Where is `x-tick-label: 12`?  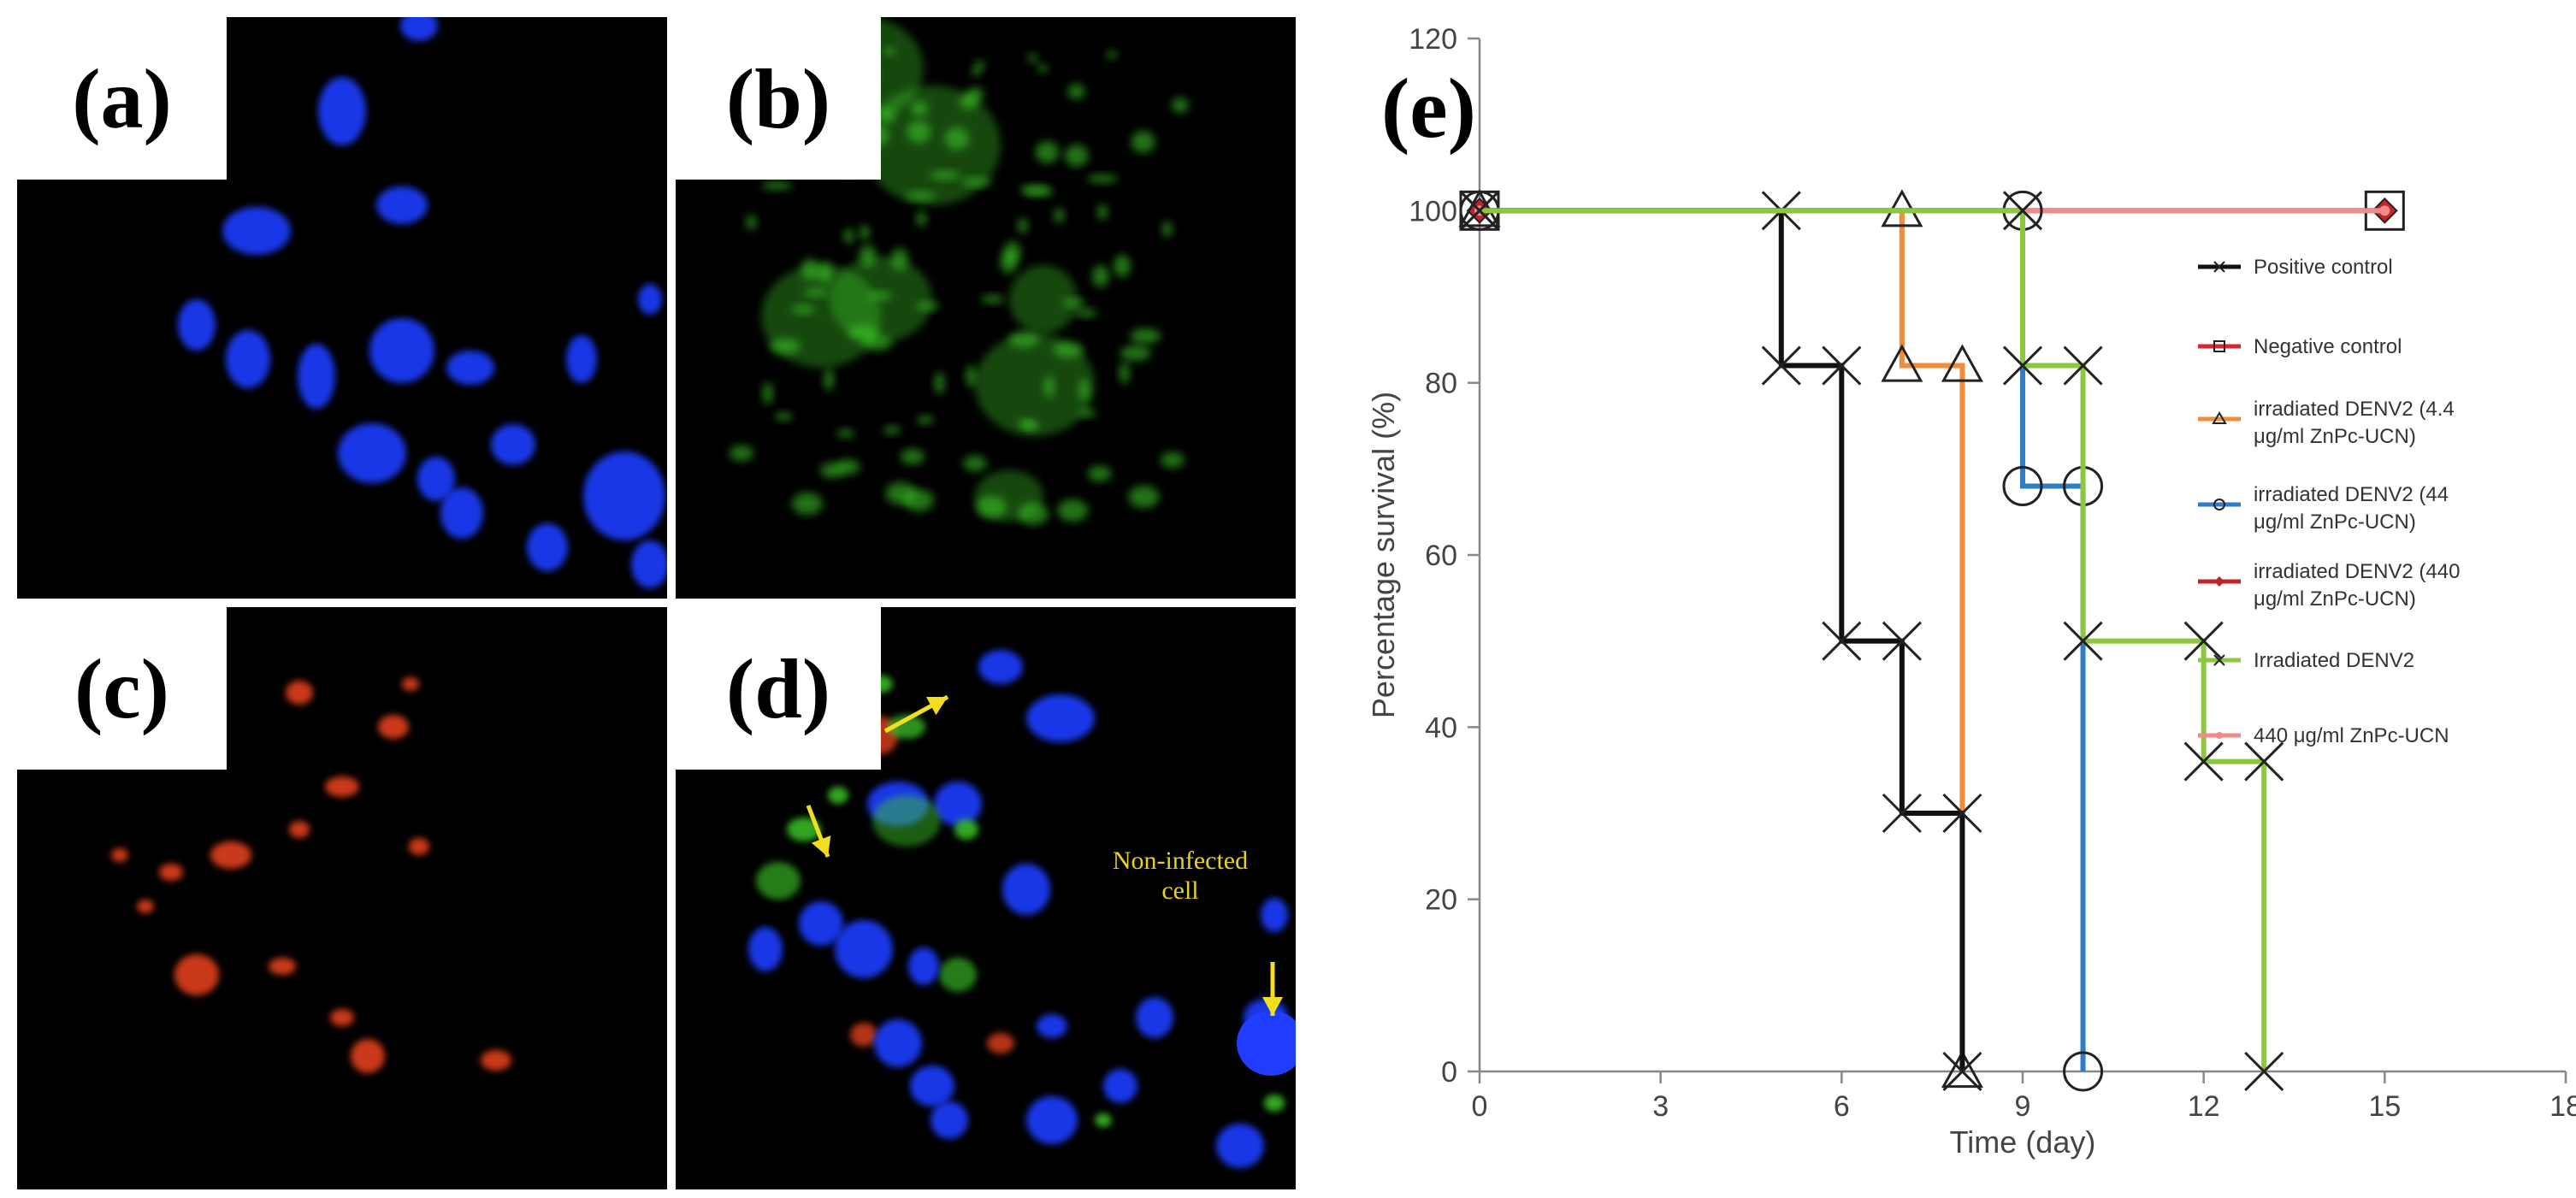 x-tick-label: 12 is located at coordinates (2204, 1106).